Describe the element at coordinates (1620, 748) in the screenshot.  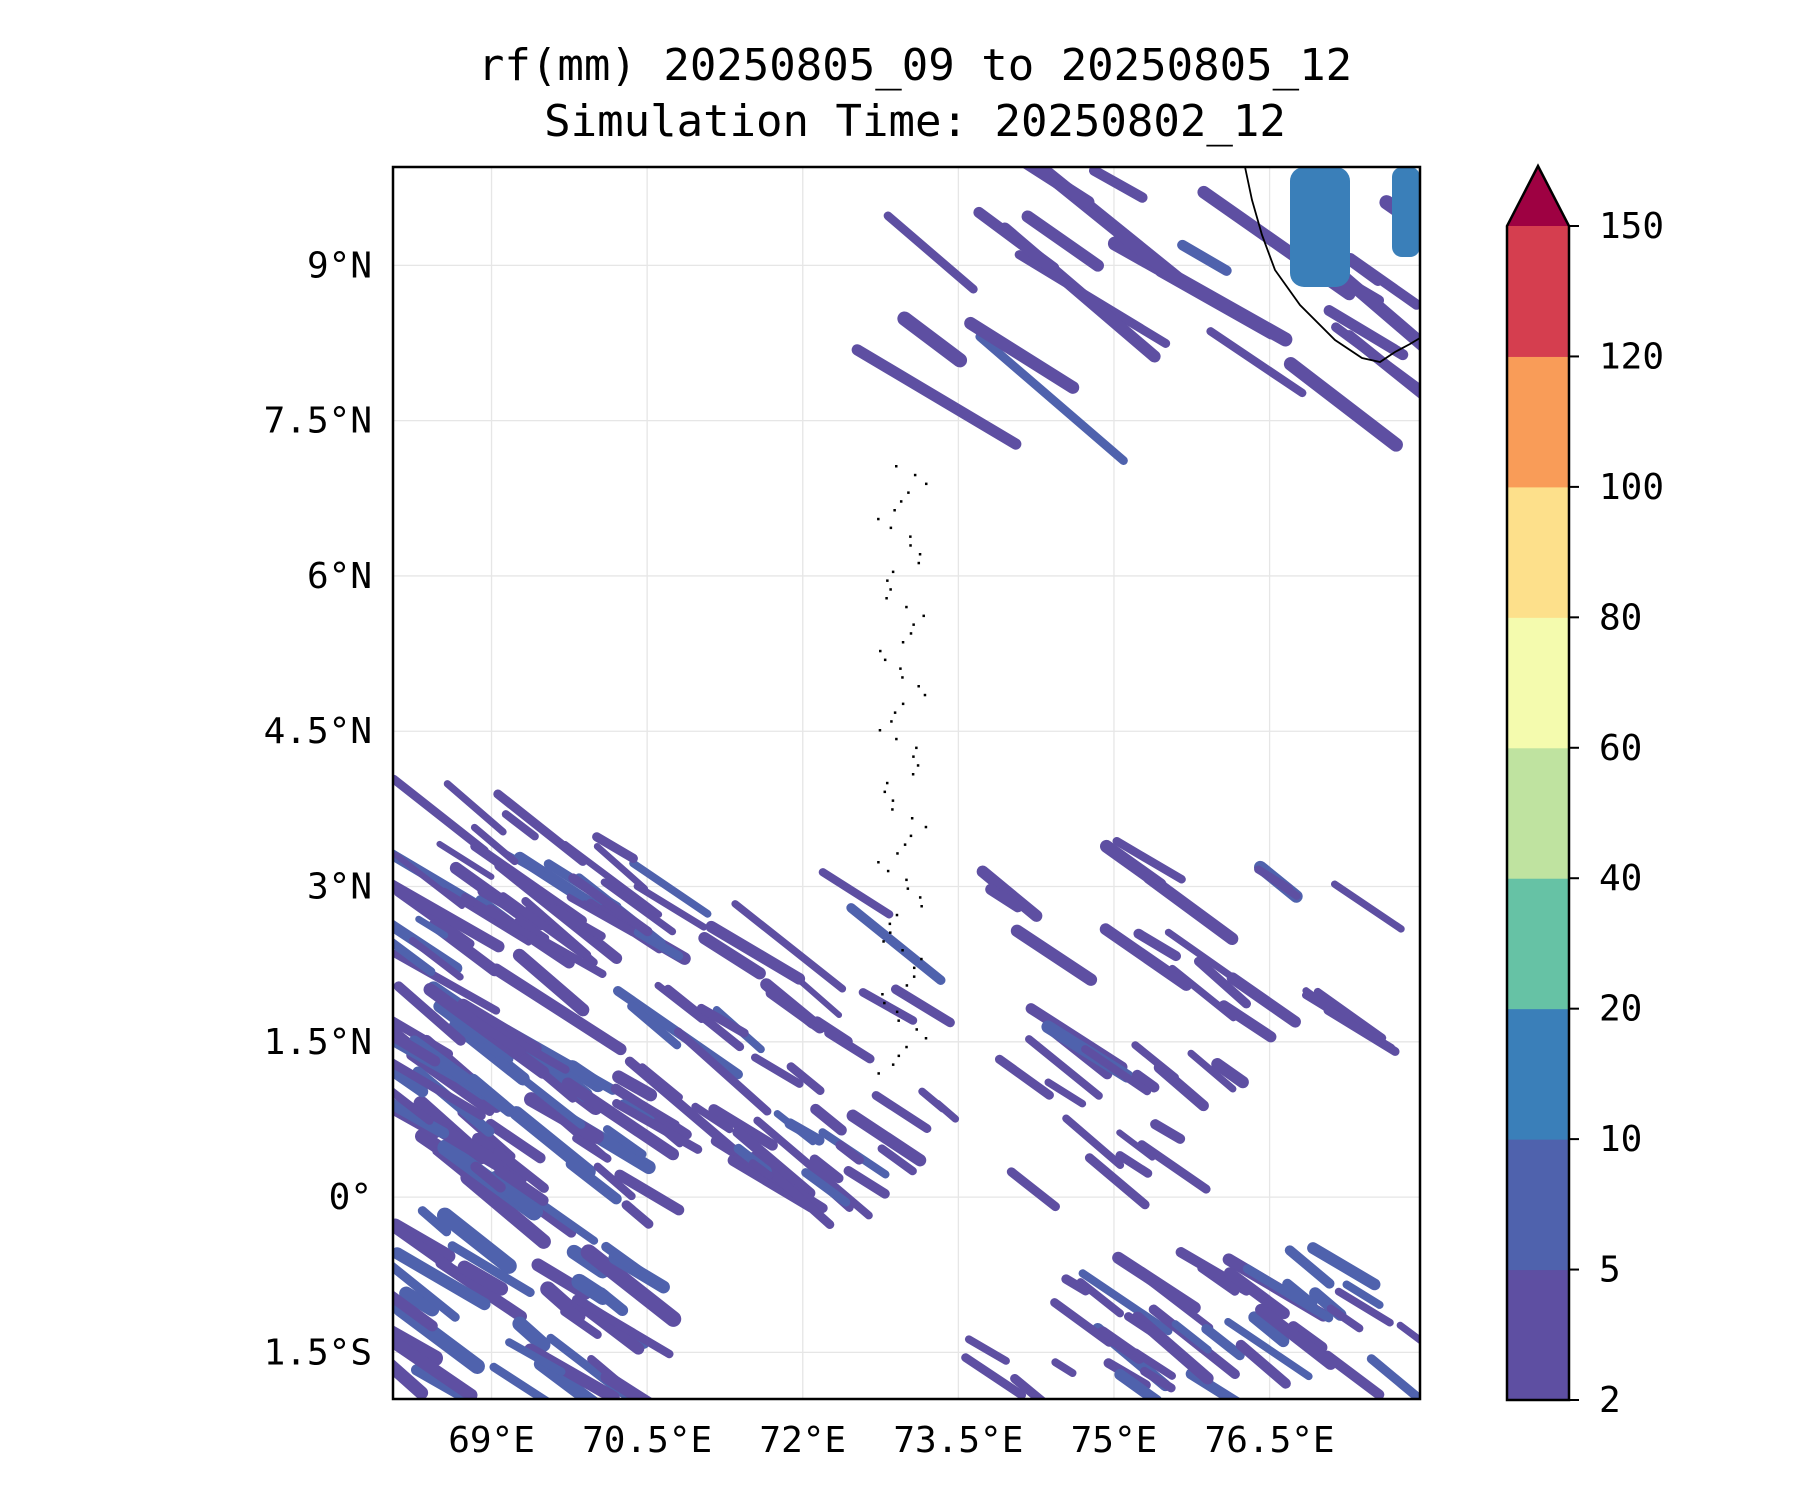
I see `colorbar-label: 60` at that location.